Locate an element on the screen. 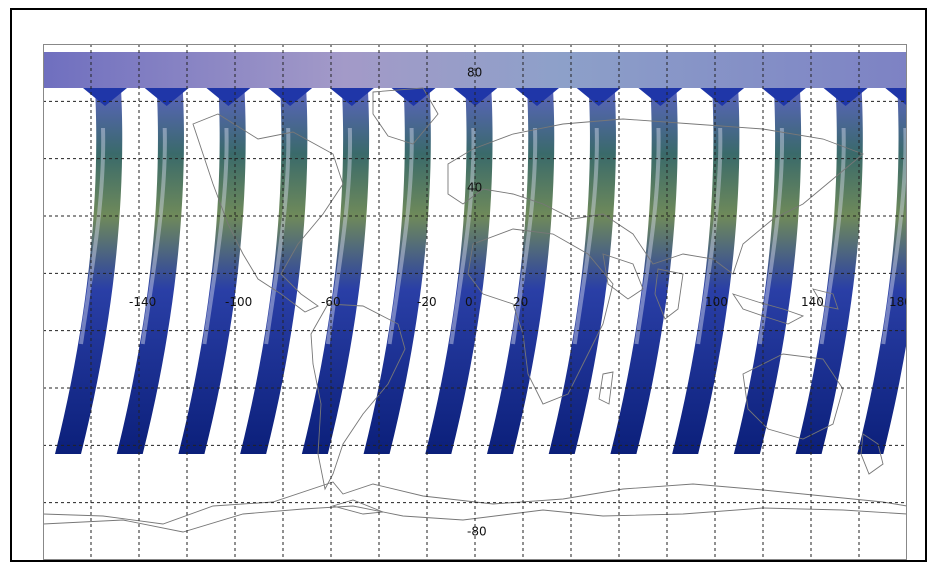 The height and width of the screenshot is (571, 939). longitude-label: -20 is located at coordinates (427, 302).